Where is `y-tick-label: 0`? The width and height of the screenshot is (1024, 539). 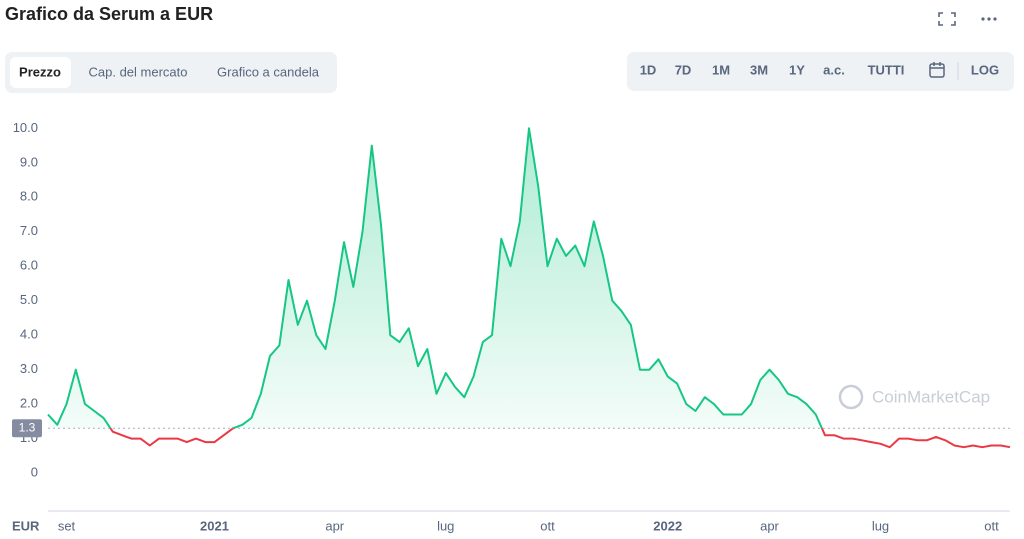 y-tick-label: 0 is located at coordinates (34, 472).